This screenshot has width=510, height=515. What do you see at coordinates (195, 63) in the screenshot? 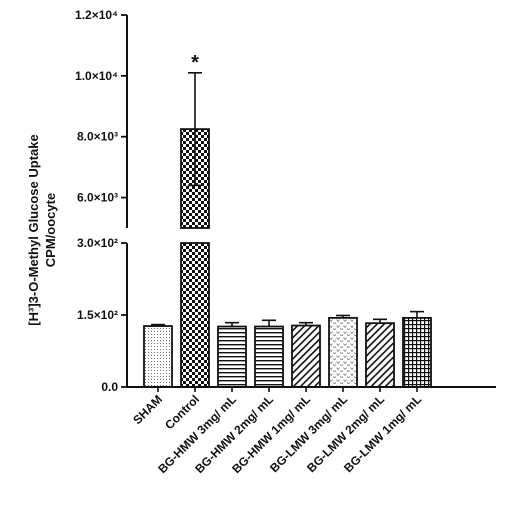
I see `significance-marker: *` at bounding box center [195, 63].